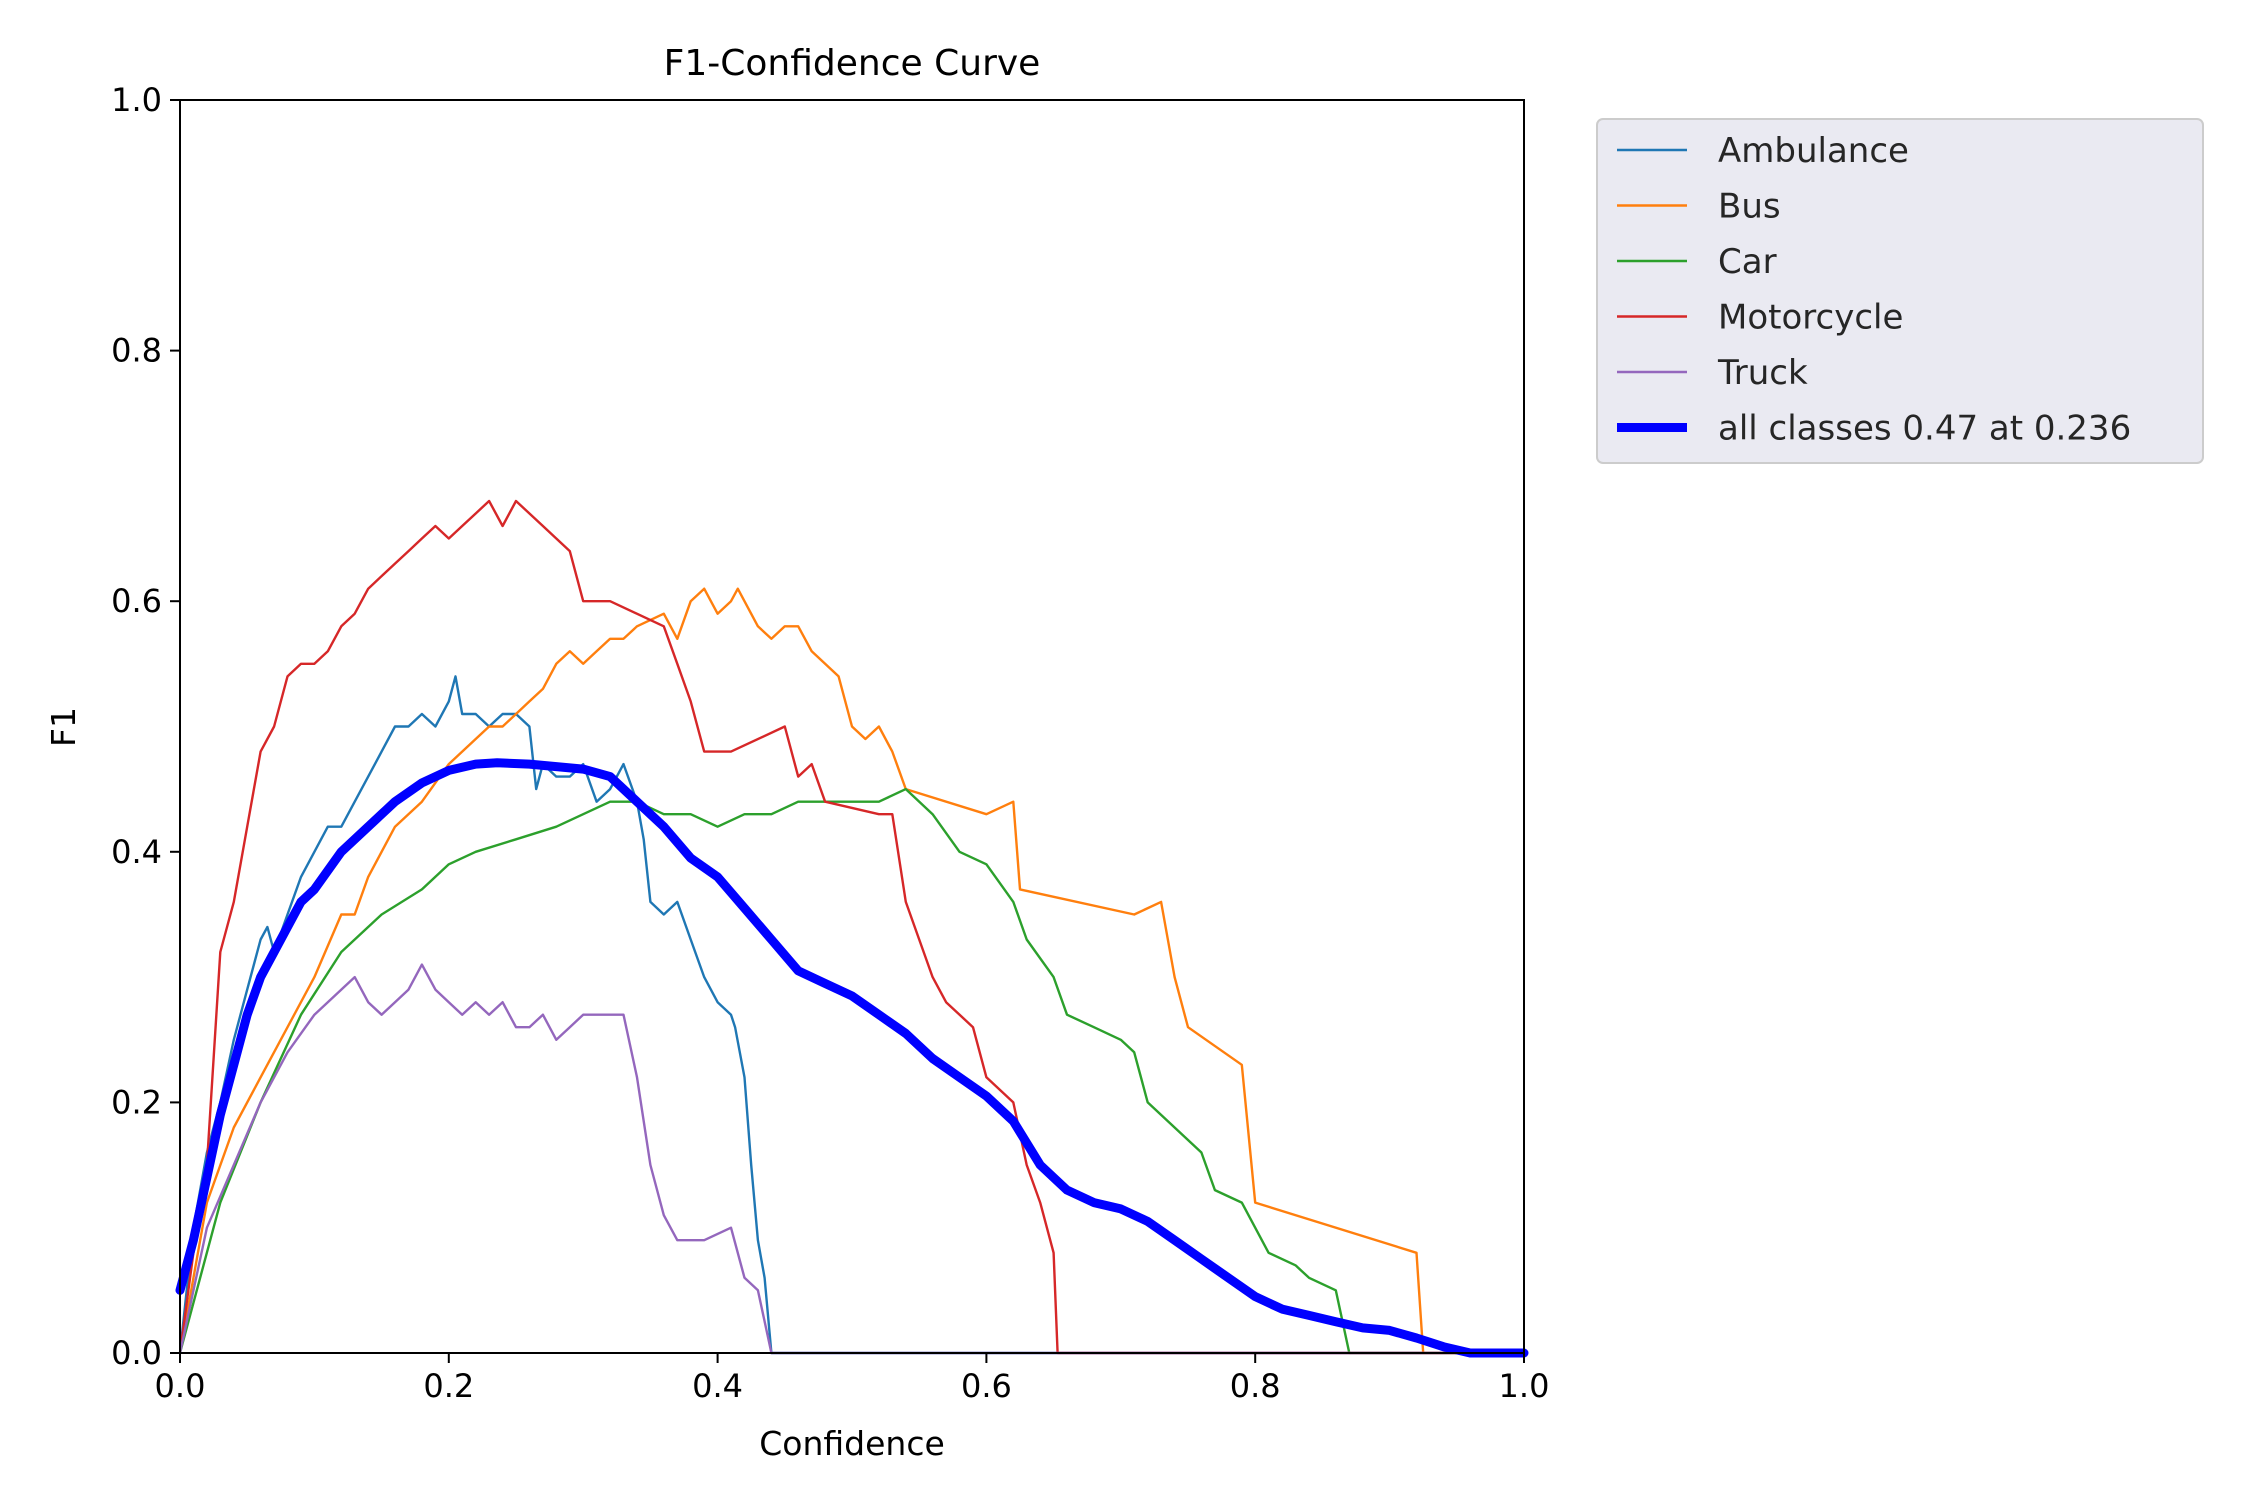 The width and height of the screenshot is (2250, 1500). What do you see at coordinates (1810, 318) in the screenshot?
I see `legend-label-motorcycle: Motorcycle` at bounding box center [1810, 318].